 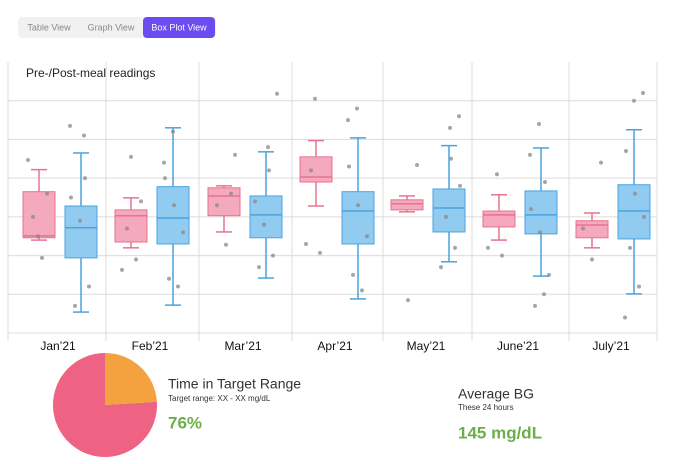 What do you see at coordinates (242, 346) in the screenshot?
I see `x-tick-label: Mar’21` at bounding box center [242, 346].